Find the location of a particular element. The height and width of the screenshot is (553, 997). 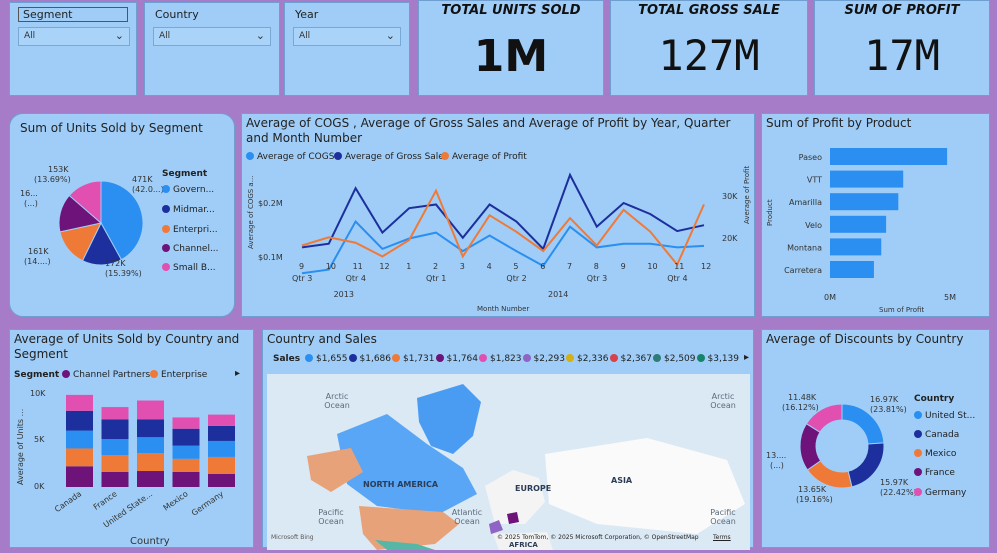

legend-item: $1,655 is located at coordinates (326, 359).